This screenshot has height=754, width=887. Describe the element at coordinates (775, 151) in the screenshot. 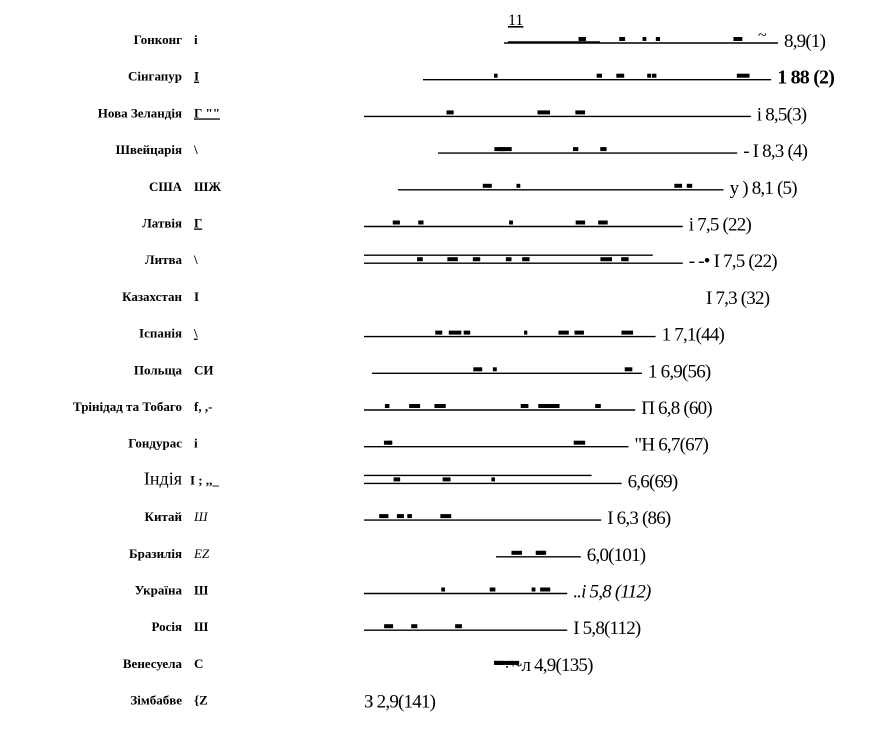

I see `value-label: - І 8,3 (4)` at that location.